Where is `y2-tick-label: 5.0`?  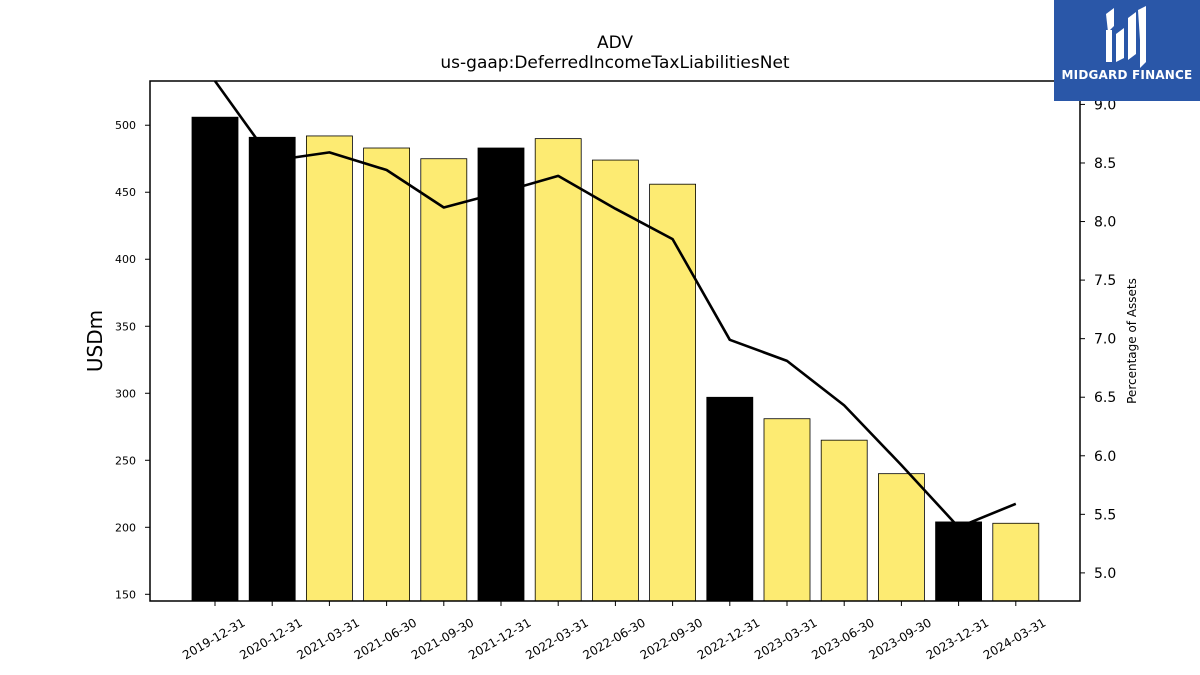
y2-tick-label: 5.0 is located at coordinates (1105, 574).